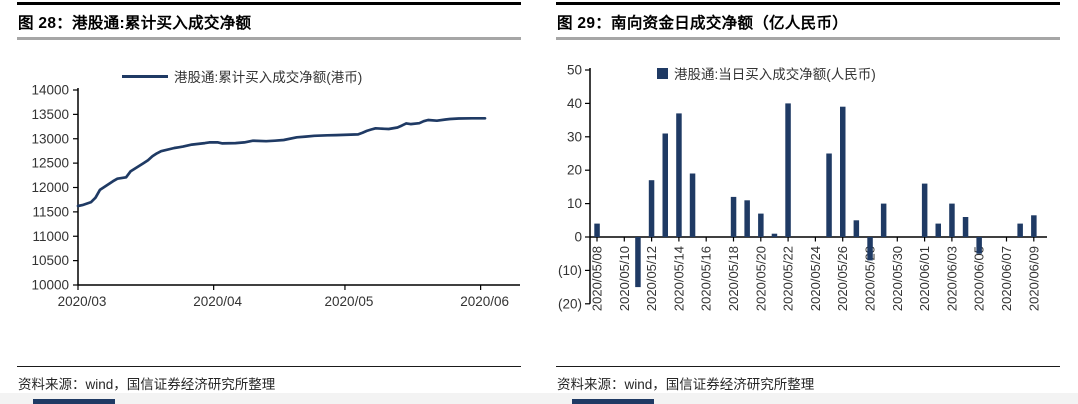  Describe the element at coordinates (597, 278) in the screenshot. I see `x-tick-label: 2020/05/08` at that location.